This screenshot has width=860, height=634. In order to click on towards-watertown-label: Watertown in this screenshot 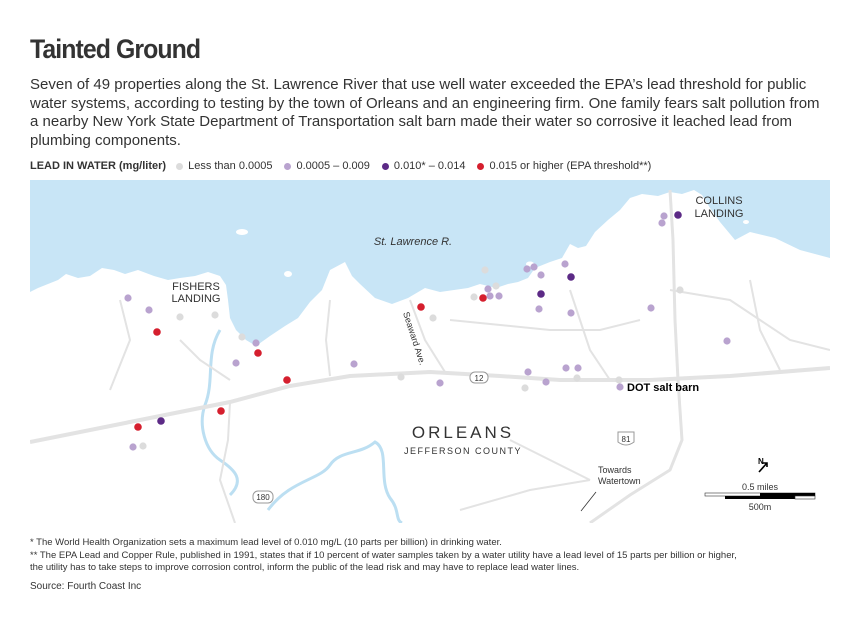, I will do `click(619, 481)`.